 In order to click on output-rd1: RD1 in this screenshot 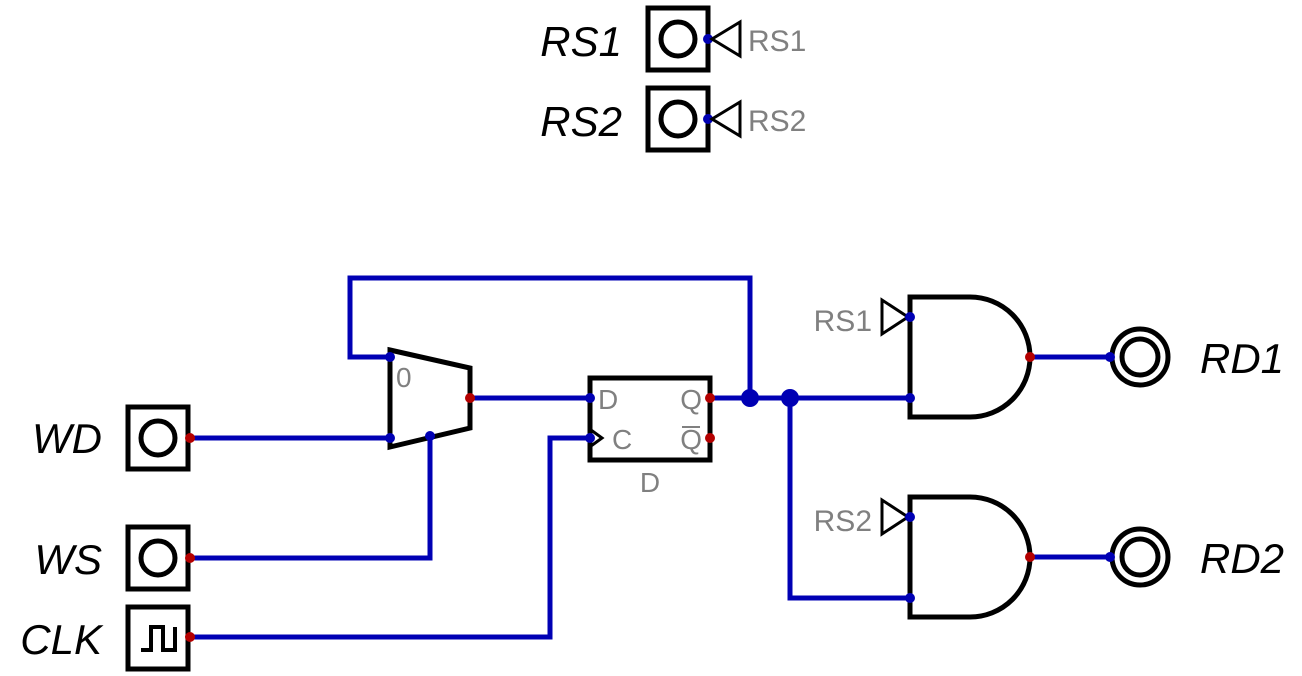, I will do `click(1194, 357)`.